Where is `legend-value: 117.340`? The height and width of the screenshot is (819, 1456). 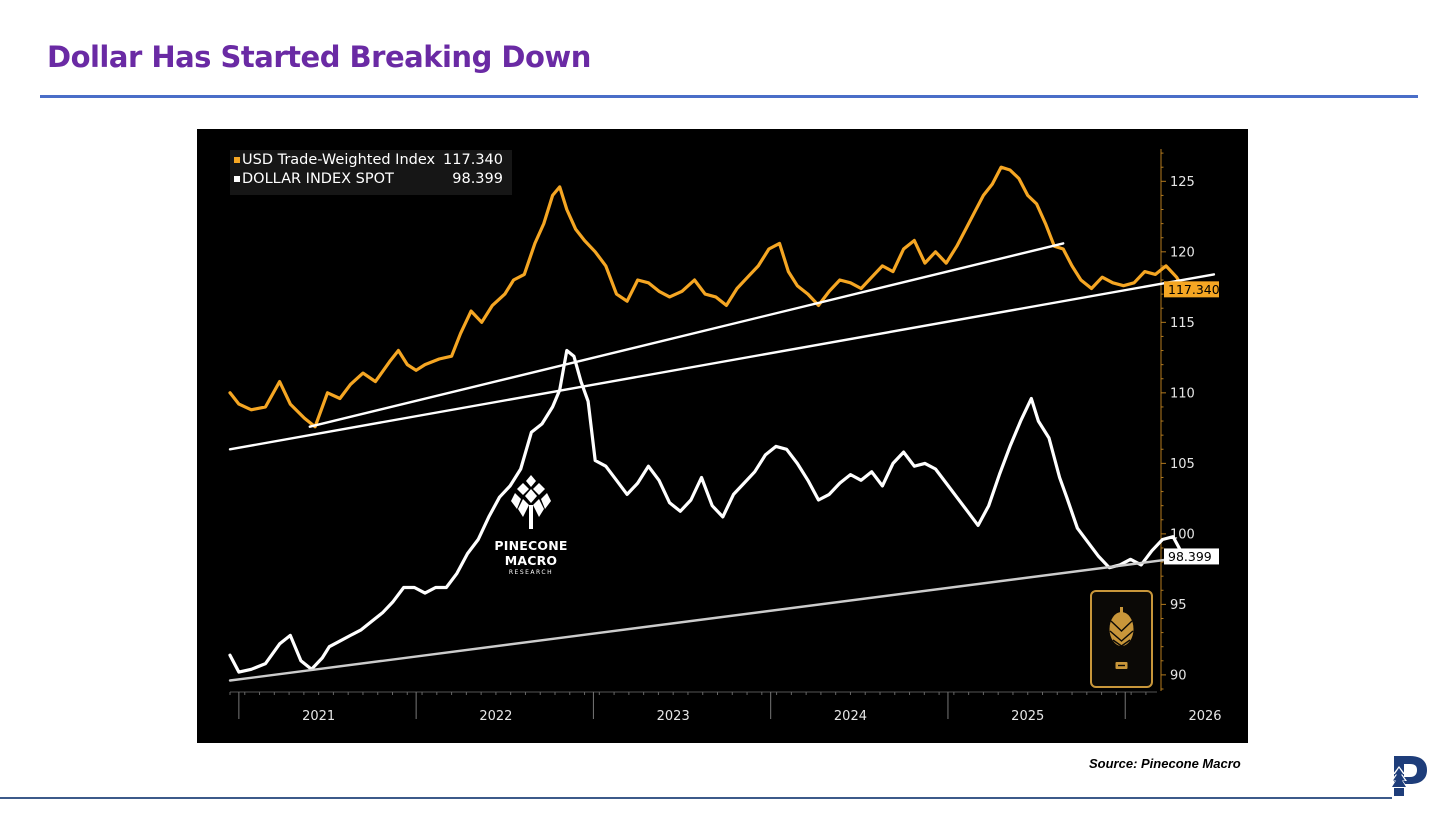 legend-value: 117.340 is located at coordinates (473, 160).